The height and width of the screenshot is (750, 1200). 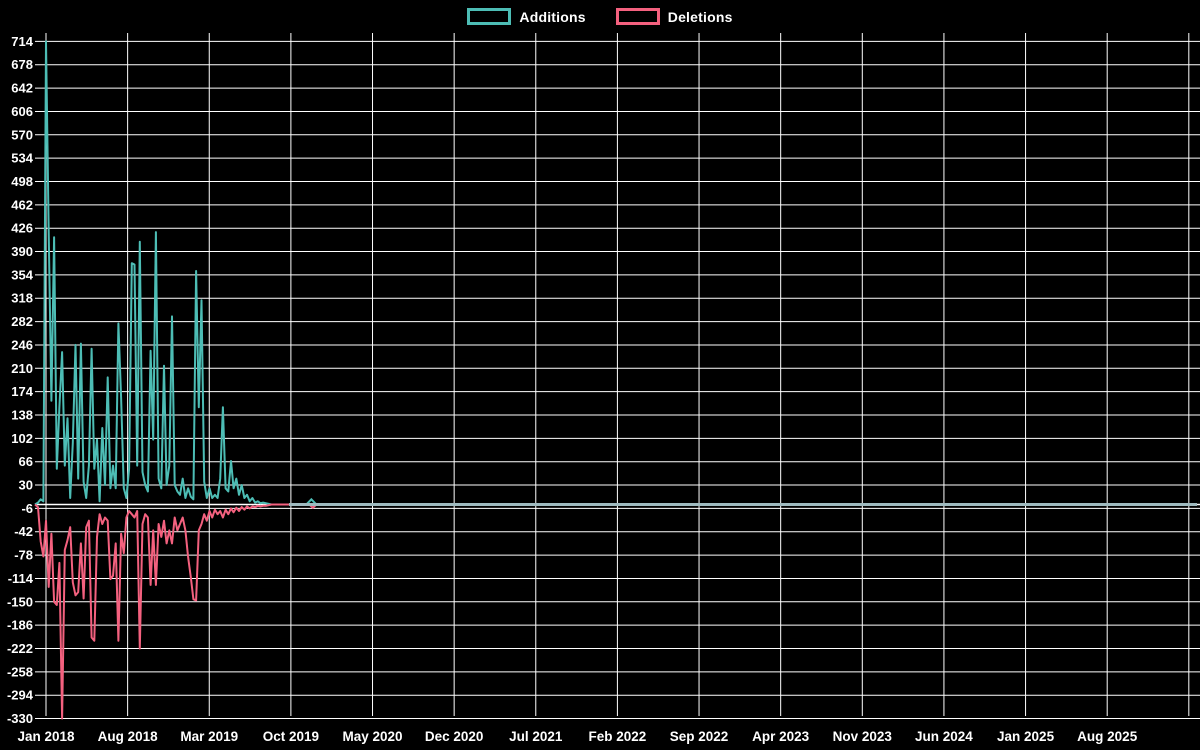 I want to click on x-tick-label: Jan 2025, so click(x=1026, y=736).